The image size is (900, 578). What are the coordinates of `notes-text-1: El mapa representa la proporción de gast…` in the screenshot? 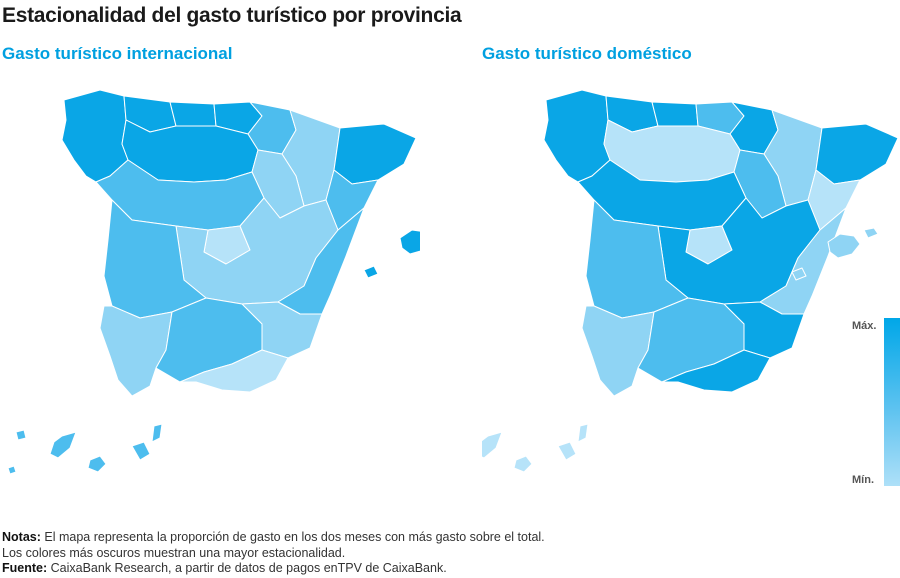 It's located at (292, 537).